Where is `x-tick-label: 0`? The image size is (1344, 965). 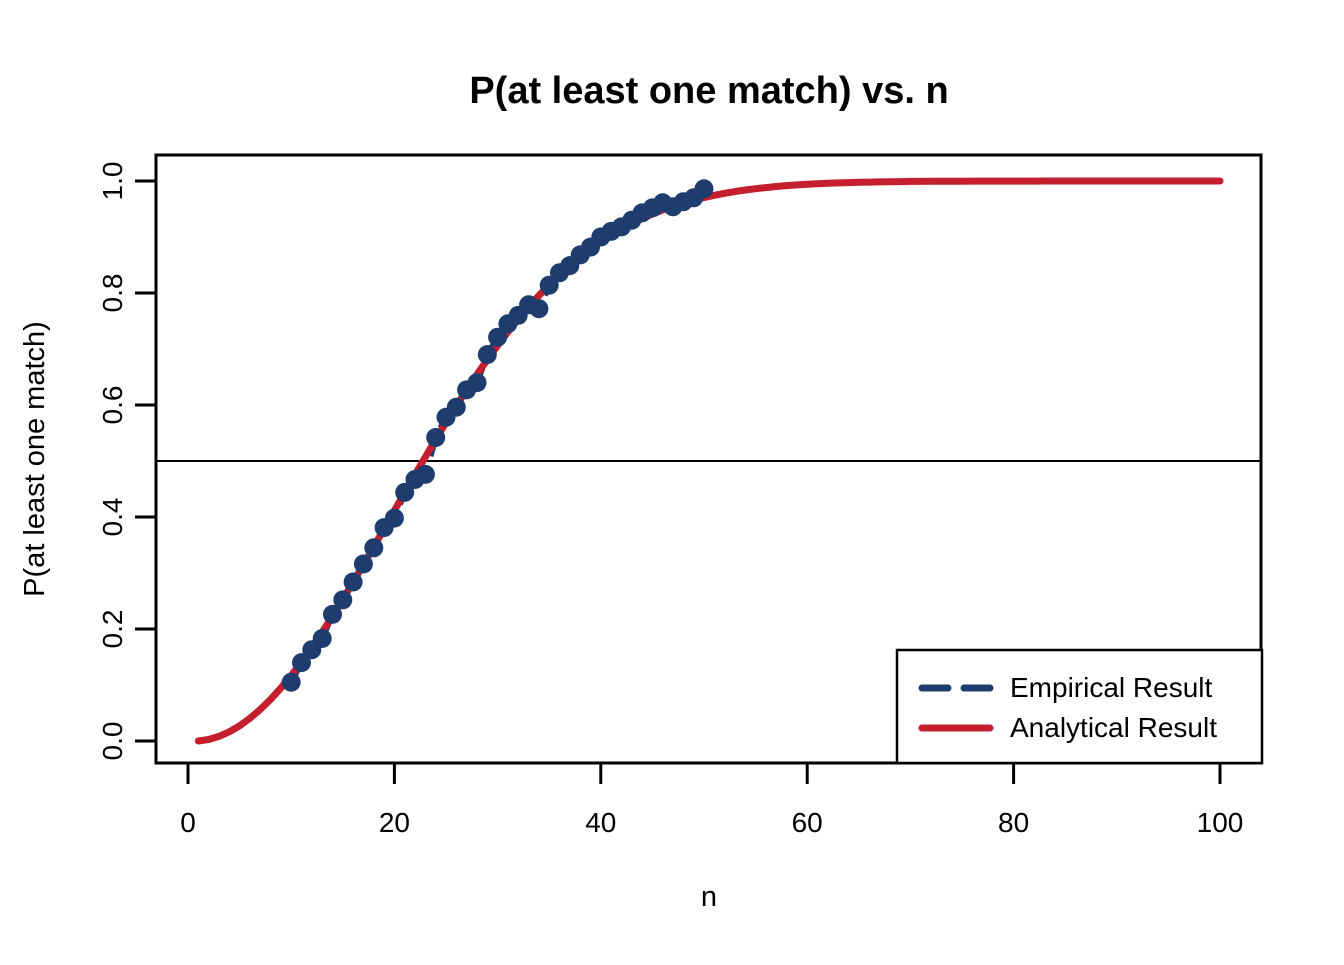
x-tick-label: 0 is located at coordinates (188, 822).